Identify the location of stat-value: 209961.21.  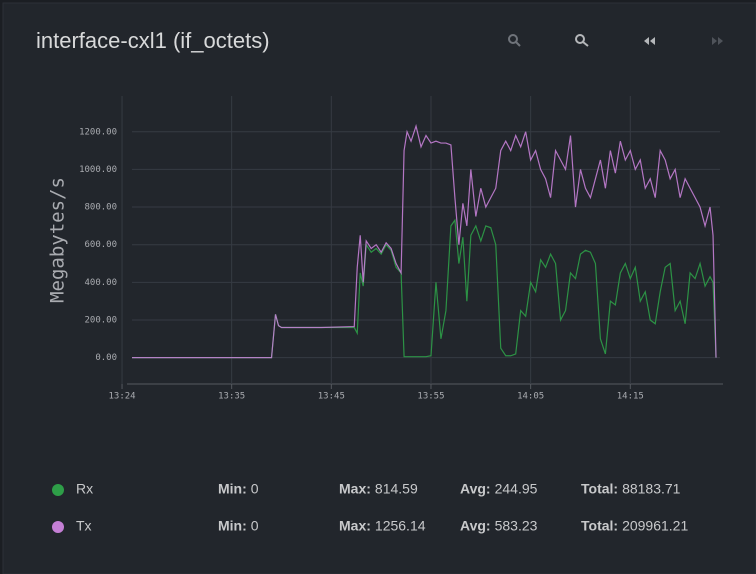
(655, 526).